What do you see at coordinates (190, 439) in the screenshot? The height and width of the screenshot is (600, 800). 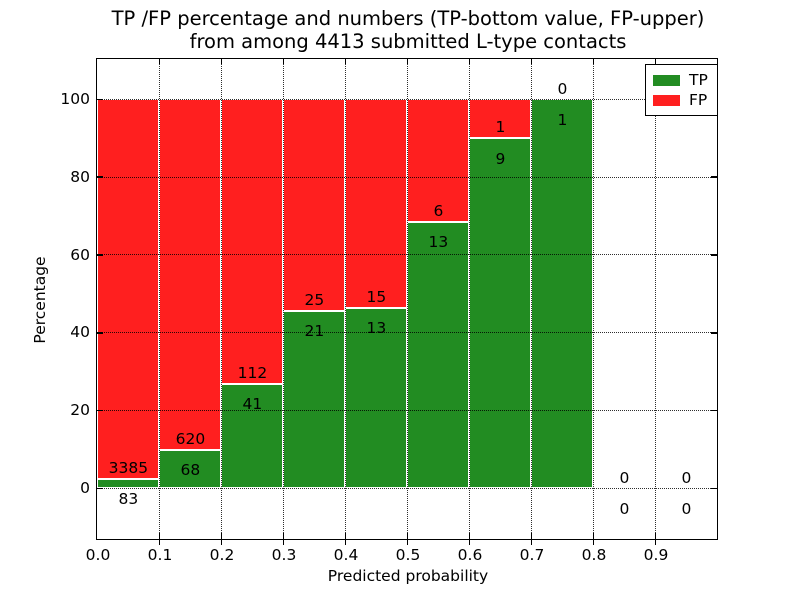 I see `fp-count-label: 620` at bounding box center [190, 439].